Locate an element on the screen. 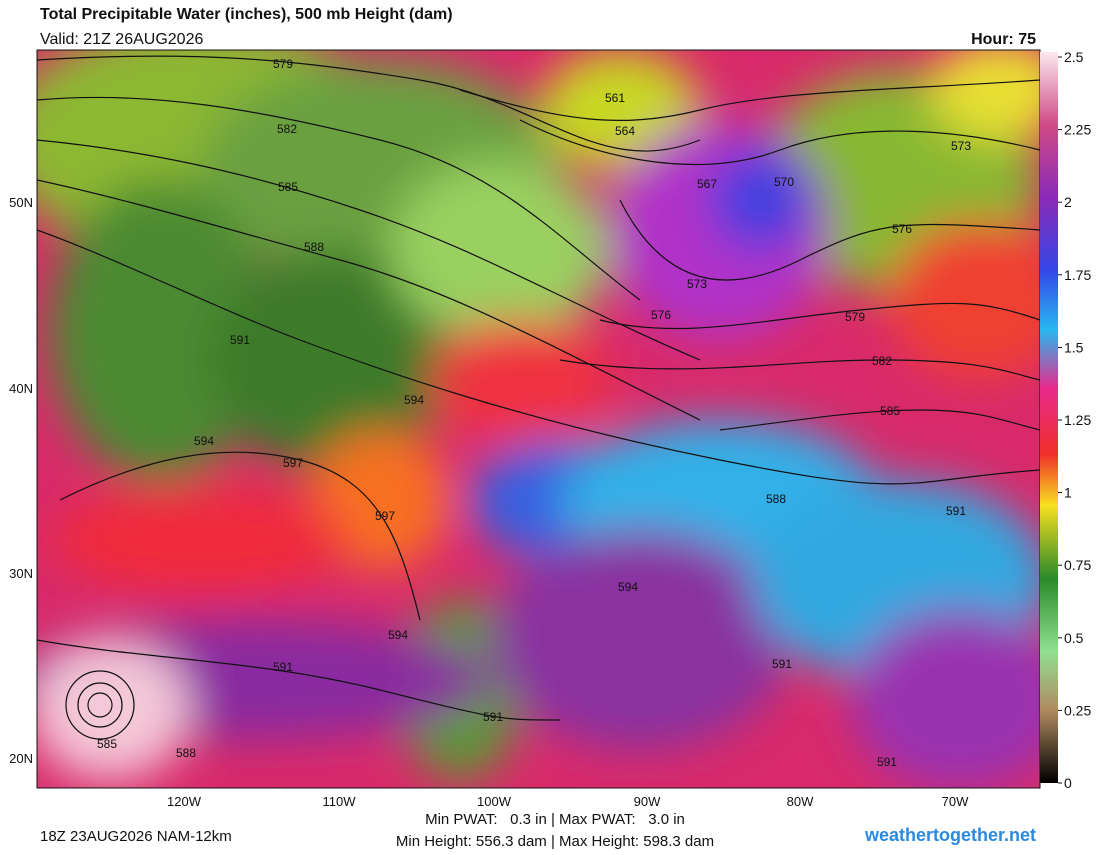 Image resolution: width=1100 pixels, height=855 pixels. colorbar-label: 1 is located at coordinates (1068, 493).